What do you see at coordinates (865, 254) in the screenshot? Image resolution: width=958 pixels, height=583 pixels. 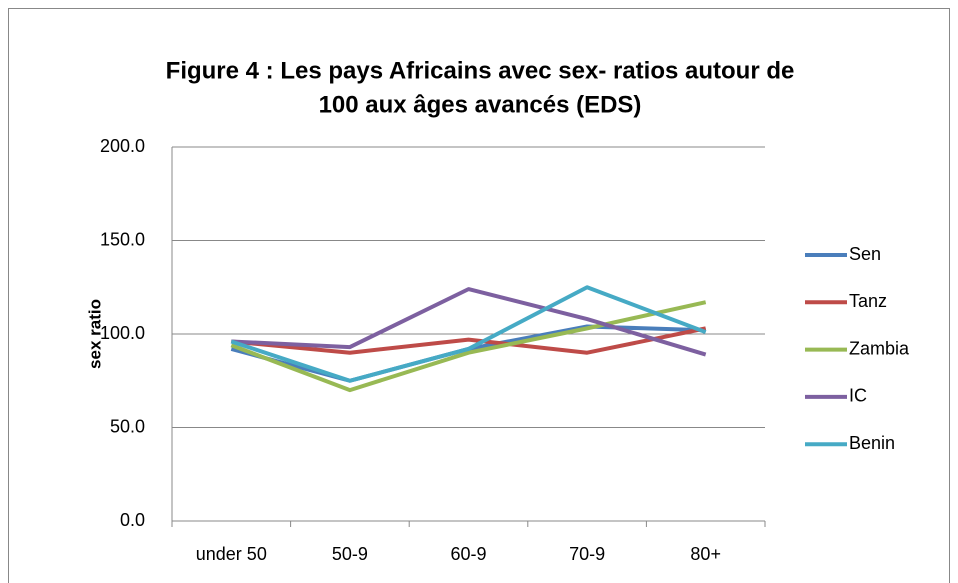 I see `legend-label: Sen` at bounding box center [865, 254].